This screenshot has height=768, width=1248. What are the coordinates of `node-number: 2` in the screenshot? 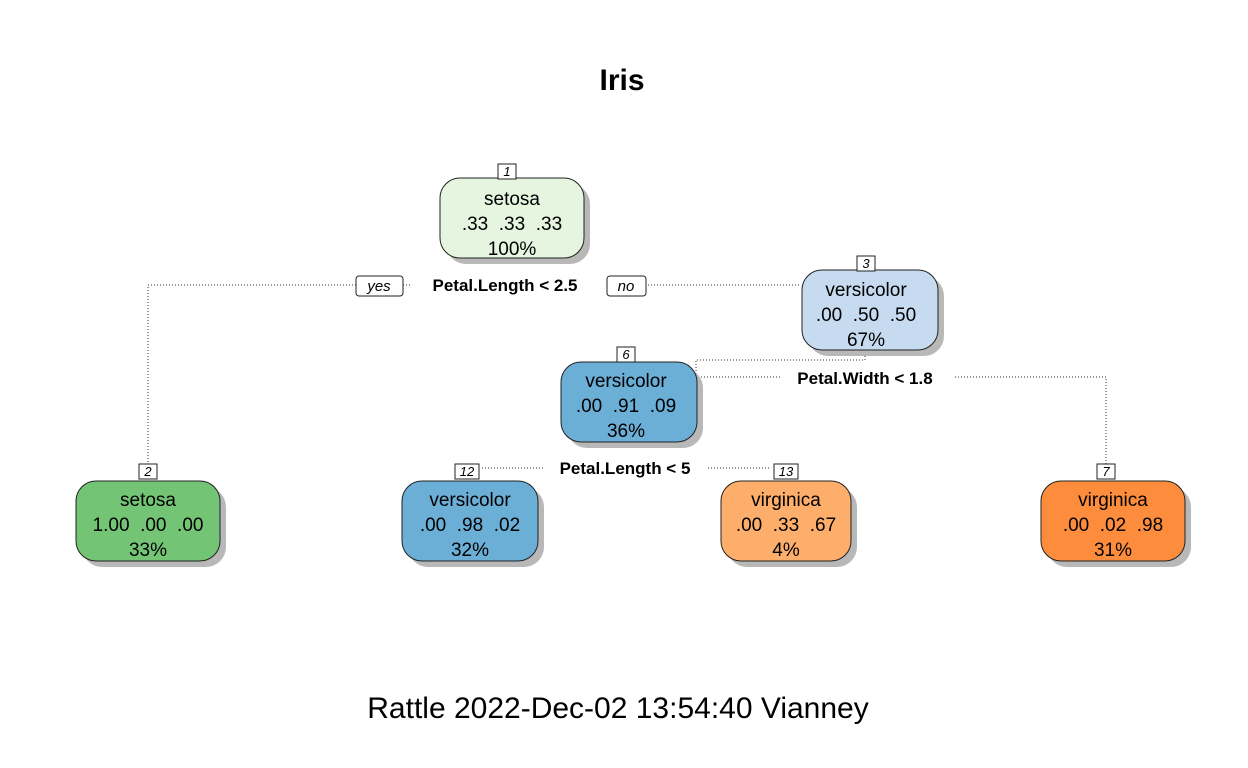 It's located at (147, 471).